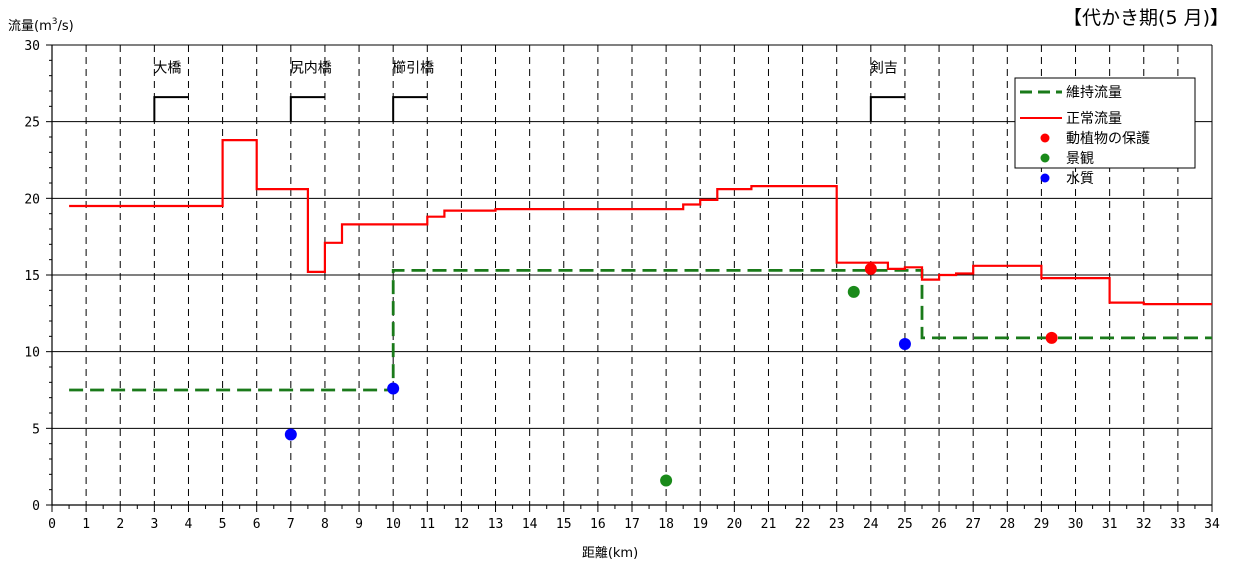 The image size is (1237, 570). What do you see at coordinates (32, 353) in the screenshot?
I see `y-tick-label: 10` at bounding box center [32, 353].